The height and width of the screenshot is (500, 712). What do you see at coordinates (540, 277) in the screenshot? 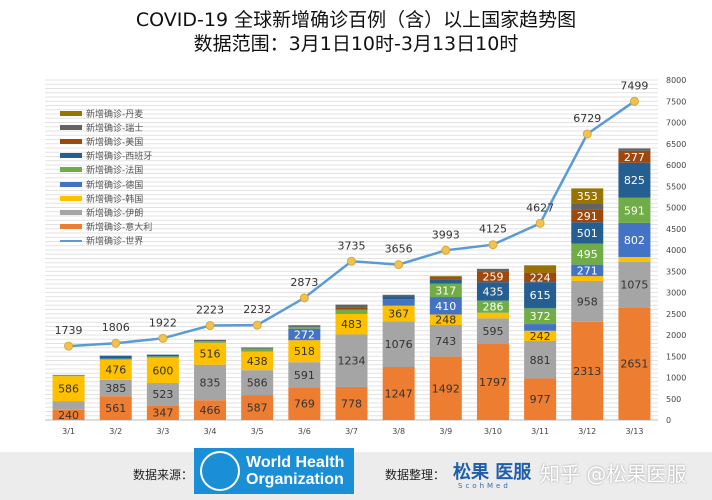
I see `bar-label: 224` at bounding box center [540, 277].